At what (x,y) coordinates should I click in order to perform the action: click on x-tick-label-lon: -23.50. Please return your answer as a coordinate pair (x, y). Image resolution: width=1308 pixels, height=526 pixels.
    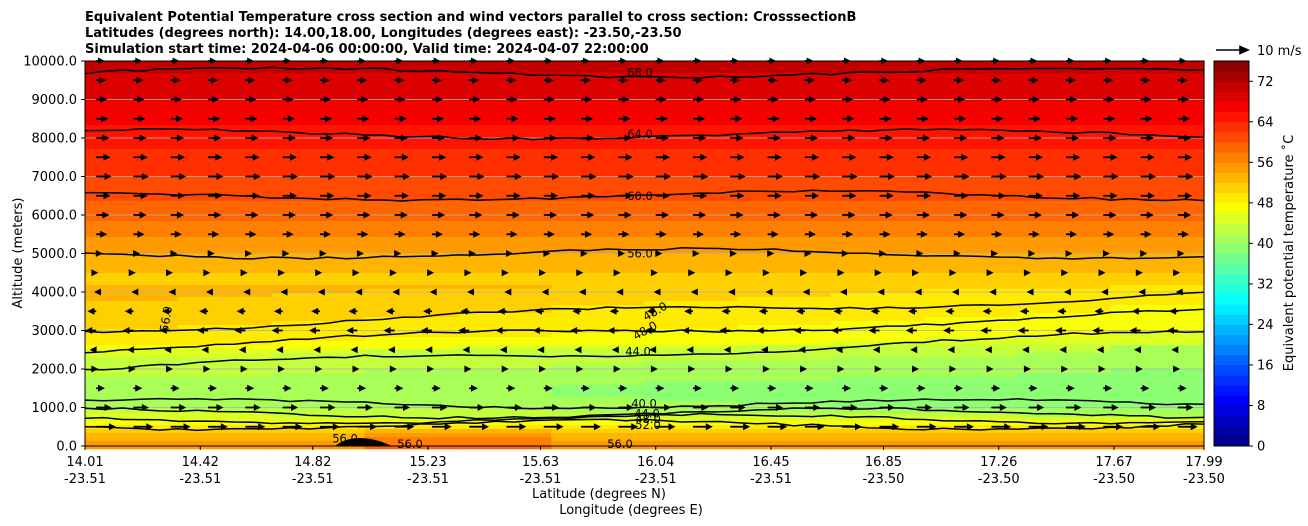
    Looking at the image, I should click on (1204, 479).